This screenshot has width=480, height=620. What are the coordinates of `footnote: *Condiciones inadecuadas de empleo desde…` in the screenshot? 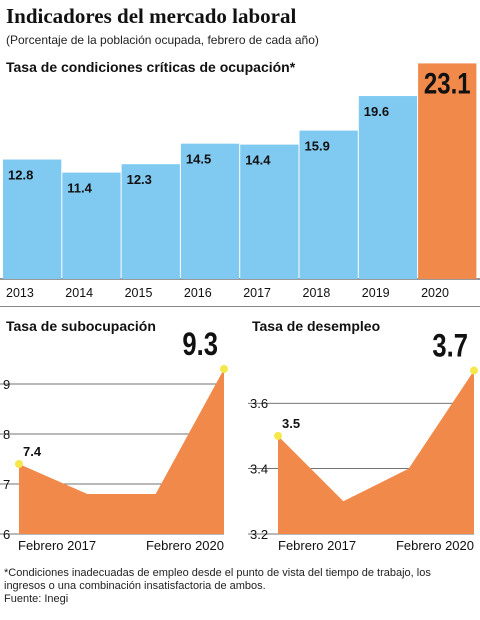 It's located at (239, 586).